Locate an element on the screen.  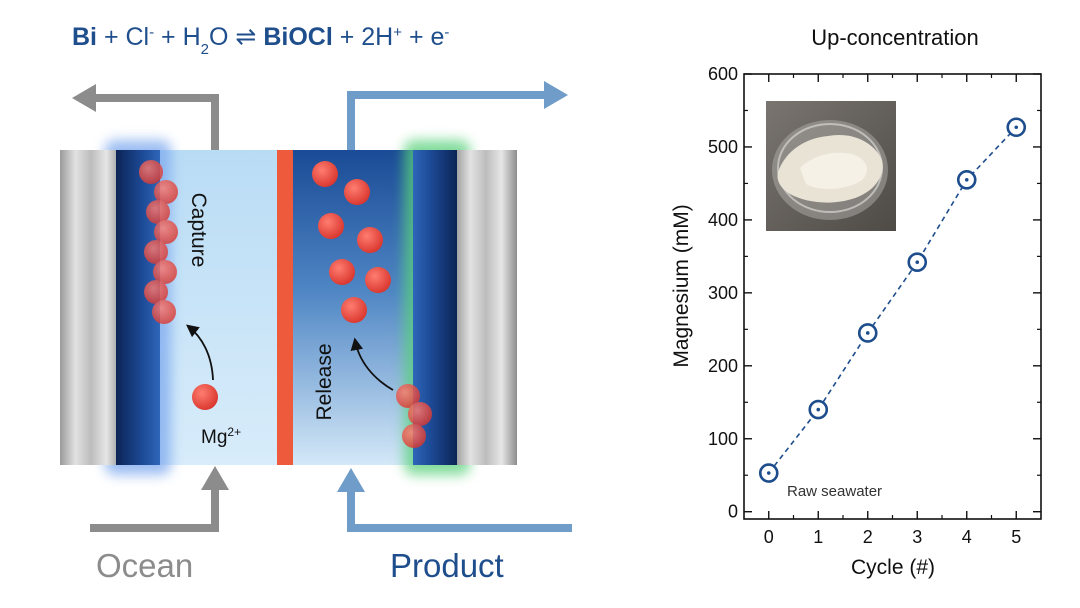
eq-2h: 2H is located at coordinates (377, 37).